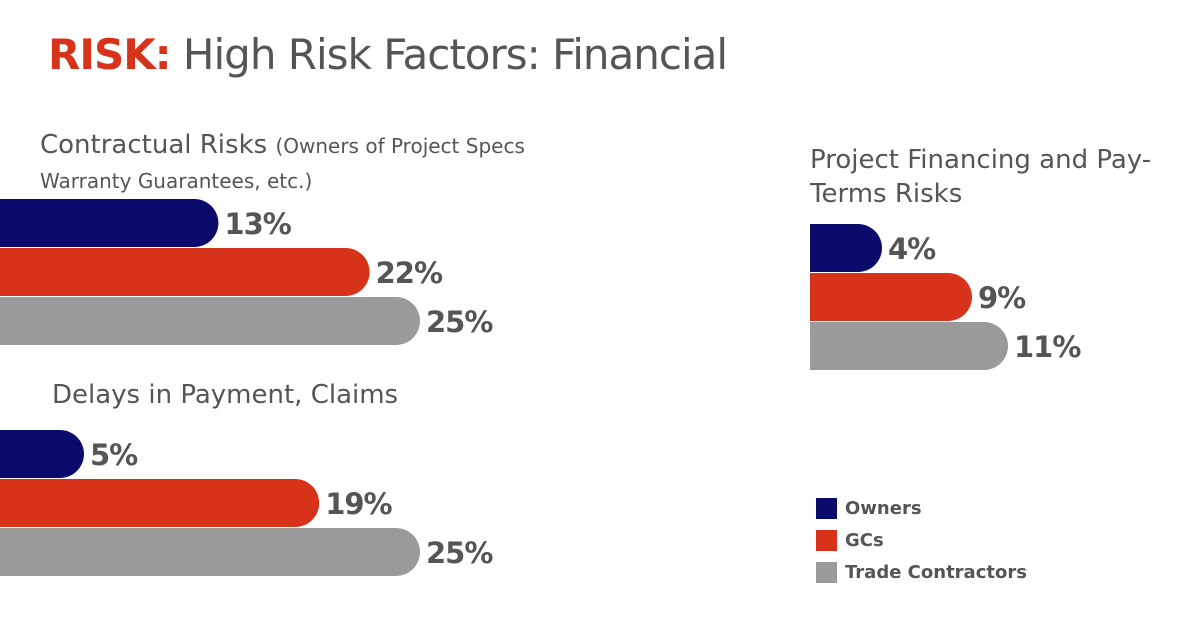 The image size is (1200, 628). What do you see at coordinates (936, 572) in the screenshot?
I see `legend-label: Trade Contractors` at bounding box center [936, 572].